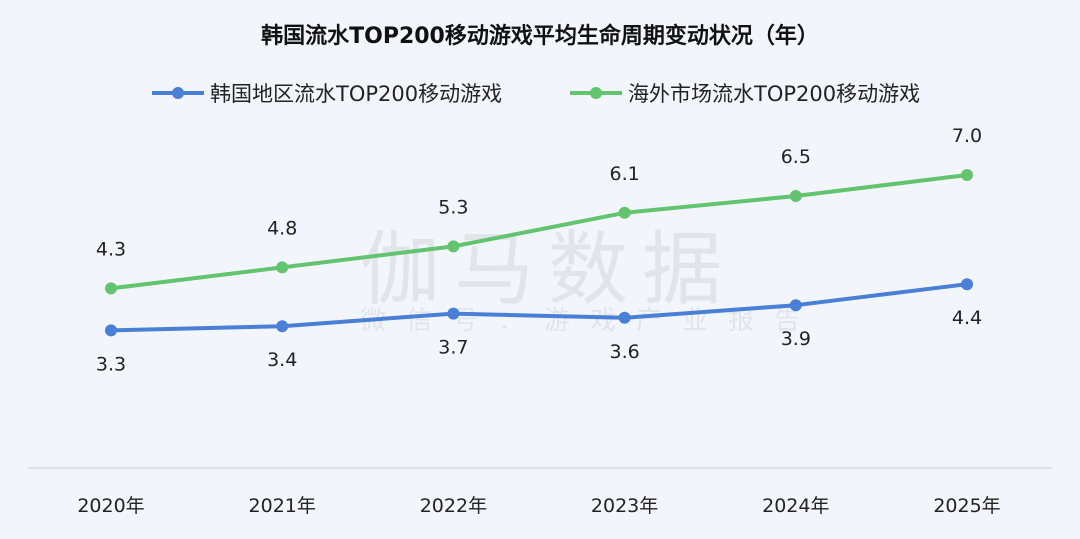 This screenshot has width=1080, height=539. Describe the element at coordinates (453, 506) in the screenshot. I see `x-tick-label: 2022年` at that location.